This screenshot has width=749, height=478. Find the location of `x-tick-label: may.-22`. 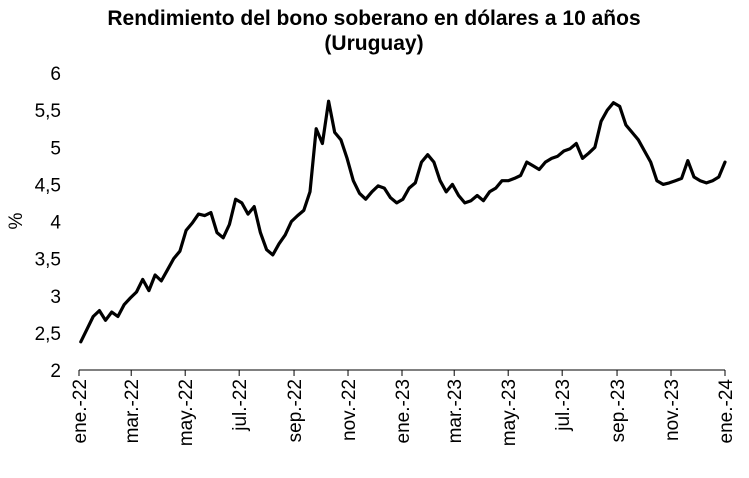

x-tick-label: may.-22 is located at coordinates (186, 412).